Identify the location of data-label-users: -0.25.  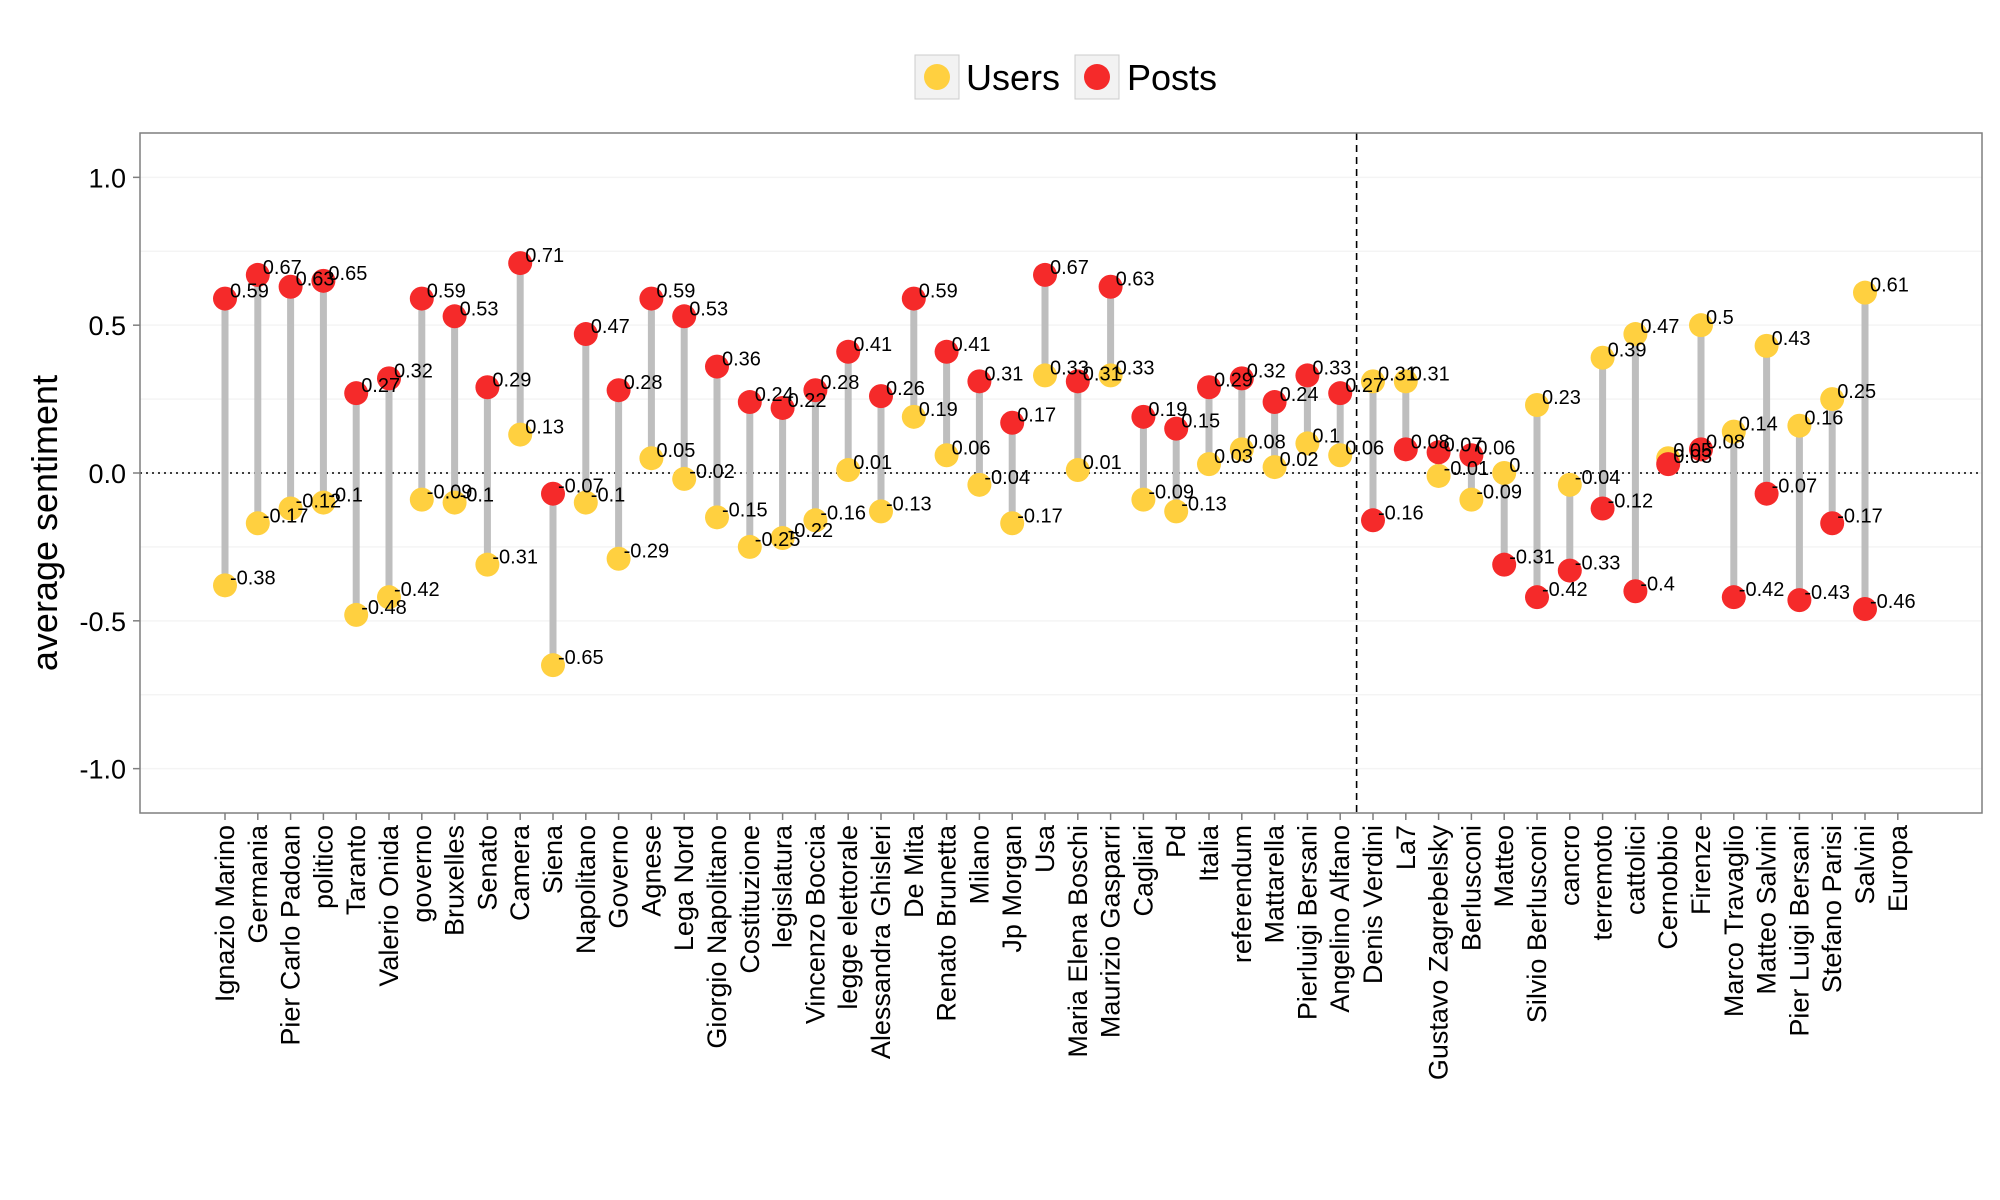
(778, 540).